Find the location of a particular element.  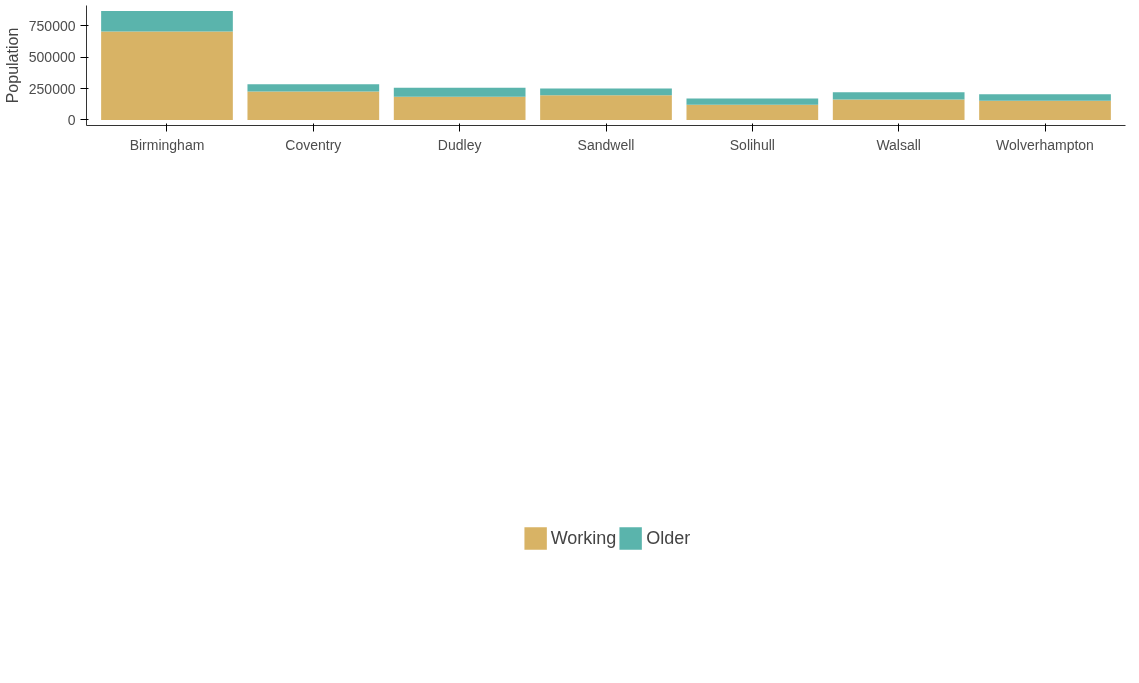

x-tick-label: Solihull is located at coordinates (752, 144).